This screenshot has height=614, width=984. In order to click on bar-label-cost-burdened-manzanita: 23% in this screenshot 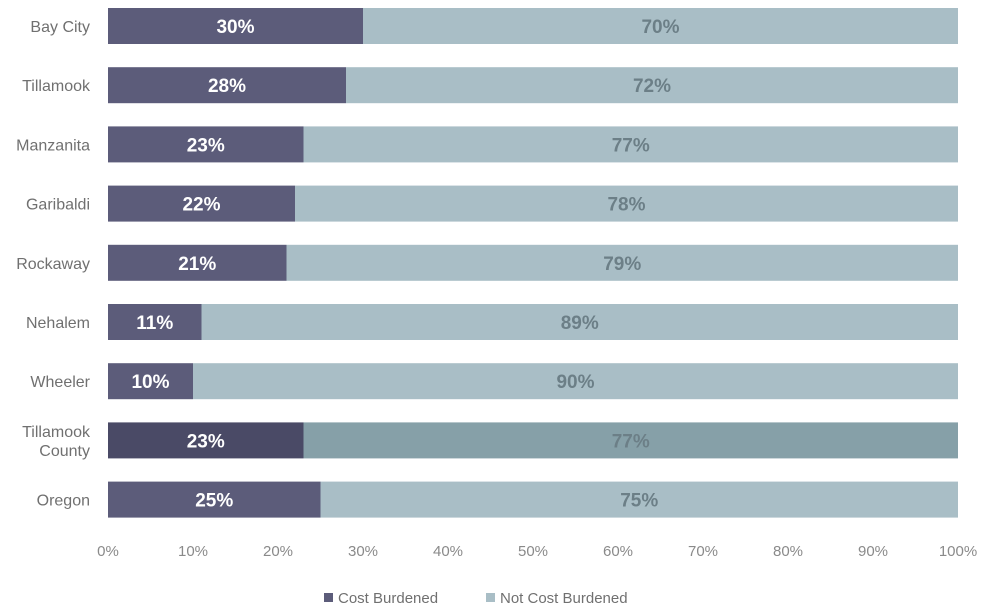, I will do `click(206, 145)`.